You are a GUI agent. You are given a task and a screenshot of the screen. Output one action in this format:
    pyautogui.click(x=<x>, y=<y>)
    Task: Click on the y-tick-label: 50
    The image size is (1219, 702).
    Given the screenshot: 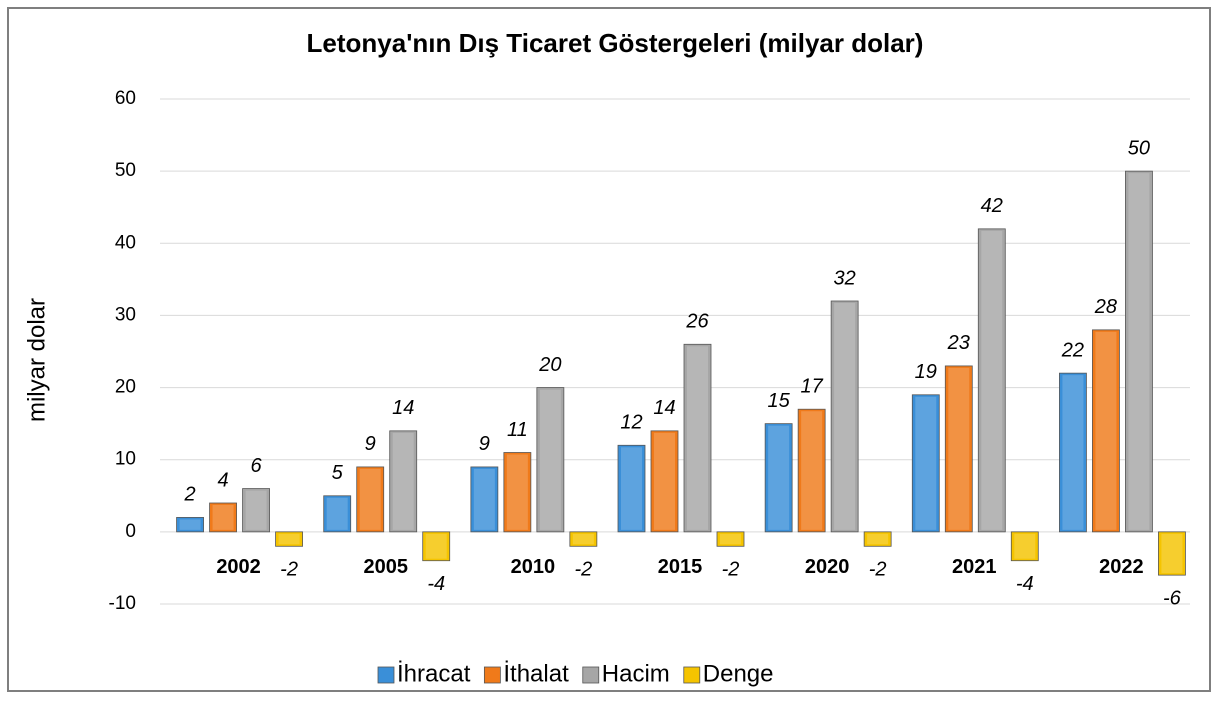 What is the action you would take?
    pyautogui.click(x=125, y=170)
    